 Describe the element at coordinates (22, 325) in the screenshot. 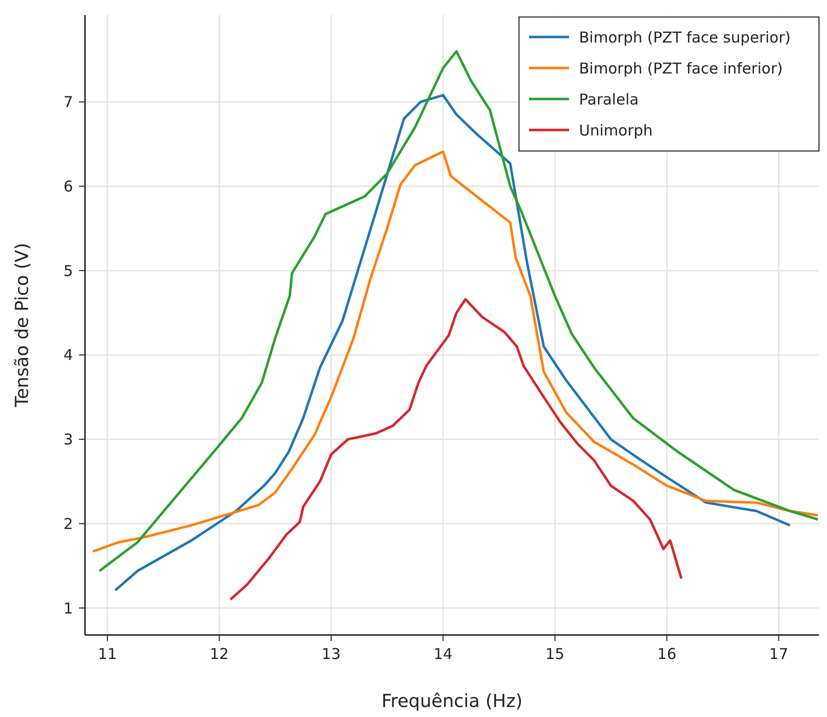

I see `y-axis-title: Tensão de Pico (V)` at that location.